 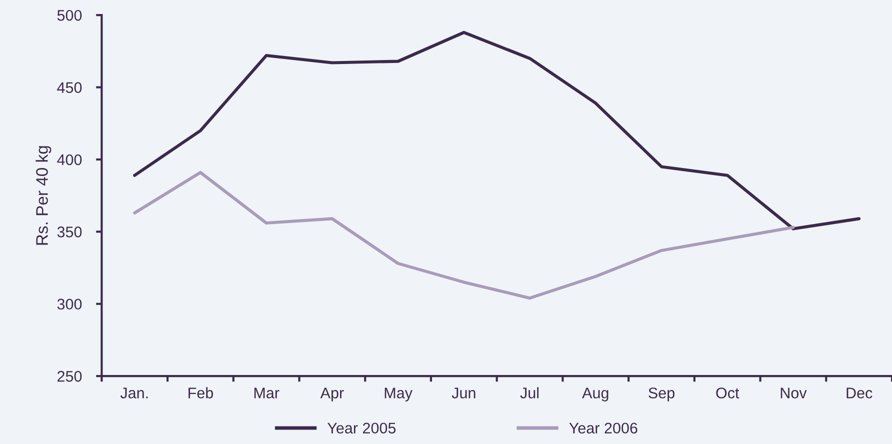 I want to click on x-tick-label: Oct, so click(x=728, y=393).